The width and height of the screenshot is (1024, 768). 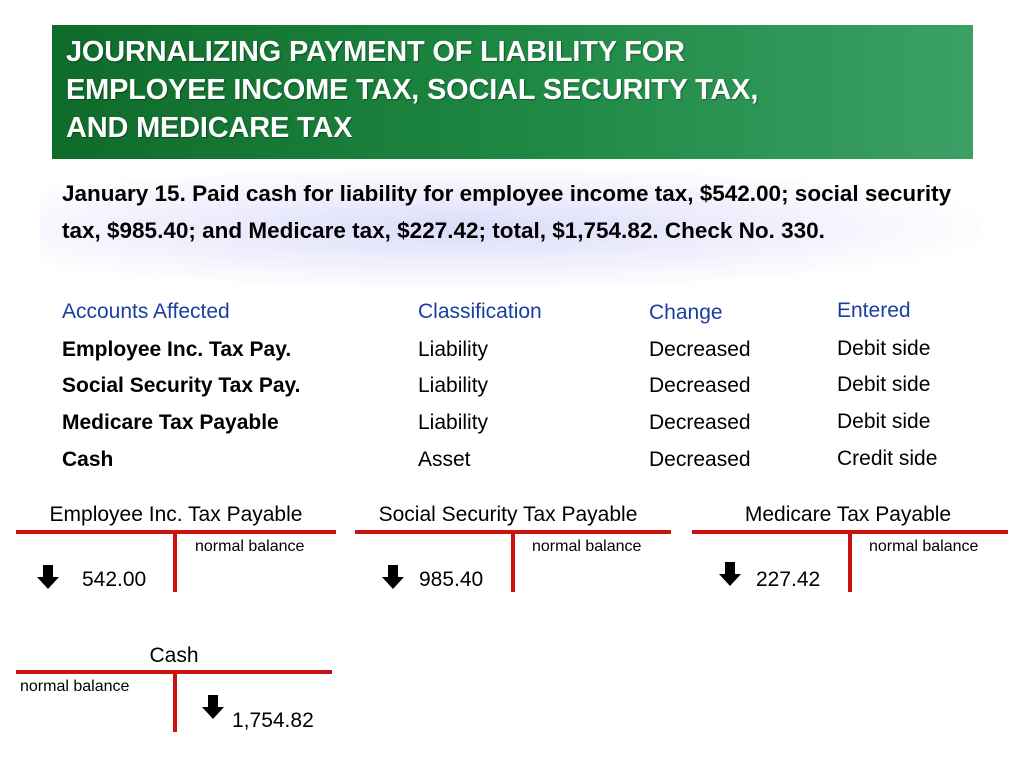 I want to click on debit-amount: 227.42, so click(x=788, y=579).